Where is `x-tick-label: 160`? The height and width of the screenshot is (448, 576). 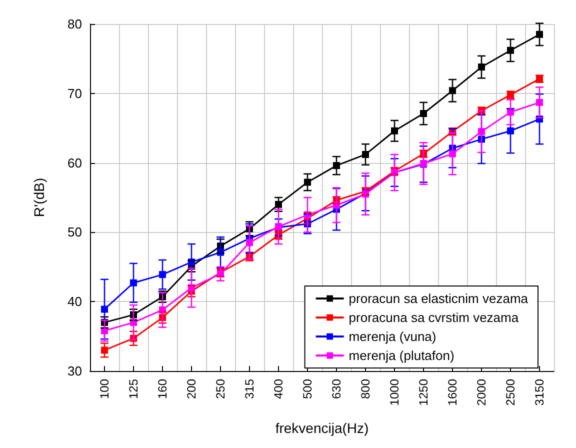
x-tick-label: 160 is located at coordinates (163, 389).